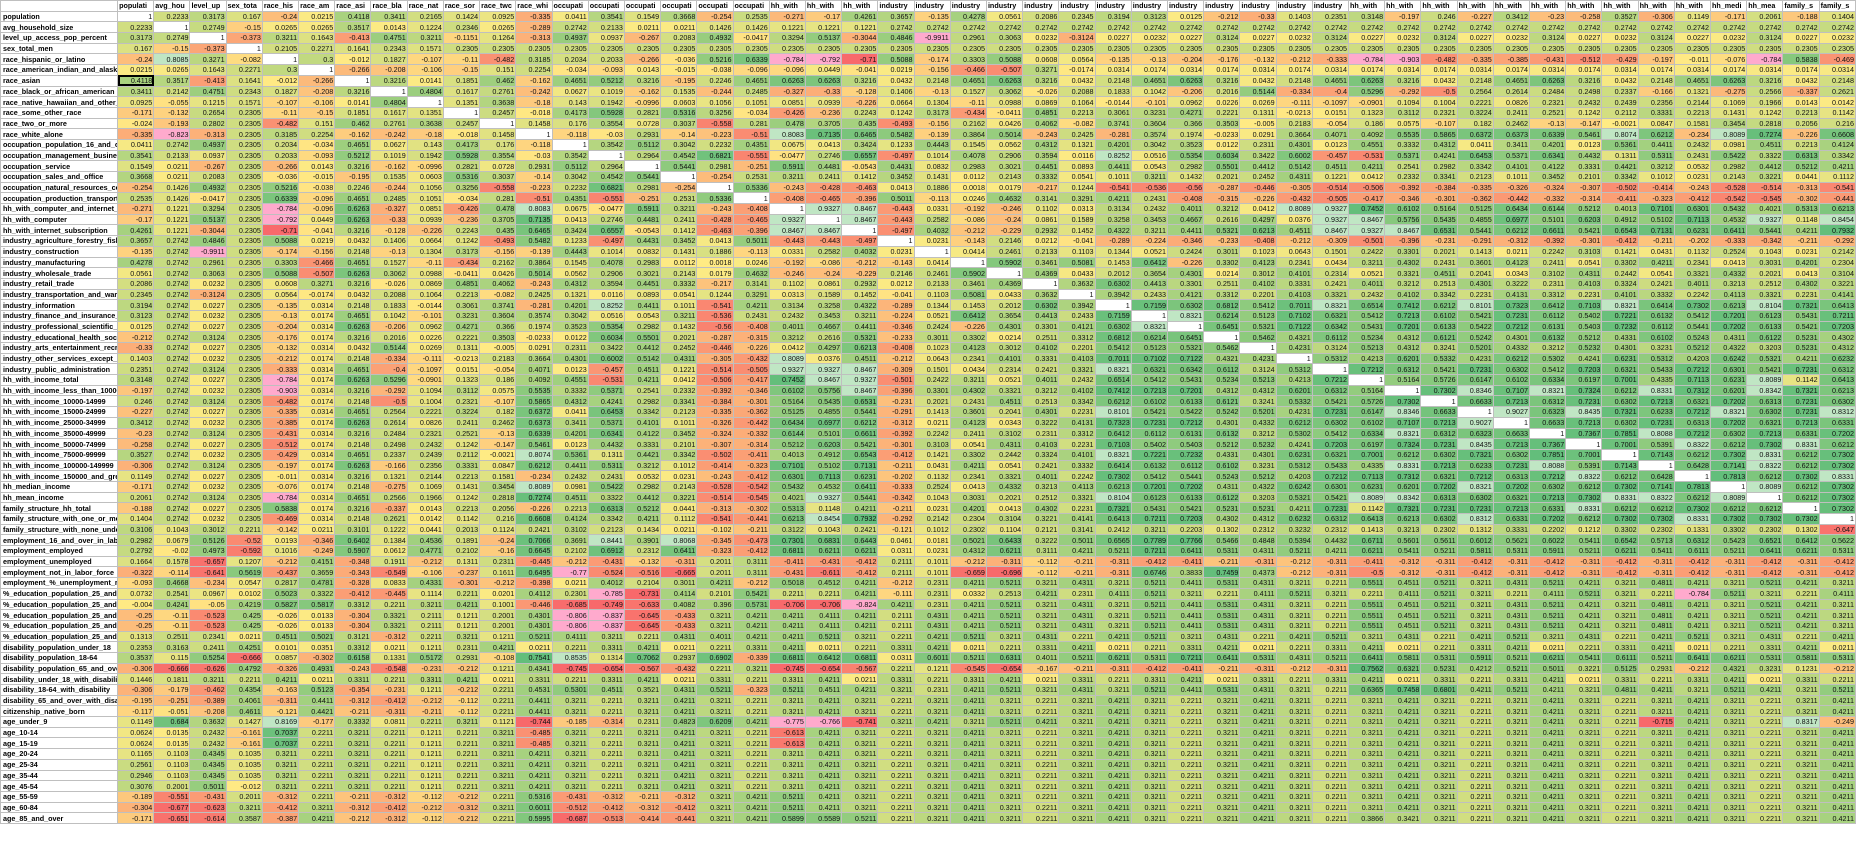  Describe the element at coordinates (1620, 433) in the screenshot. I see `correlation-cell: 0.7851` at that location.